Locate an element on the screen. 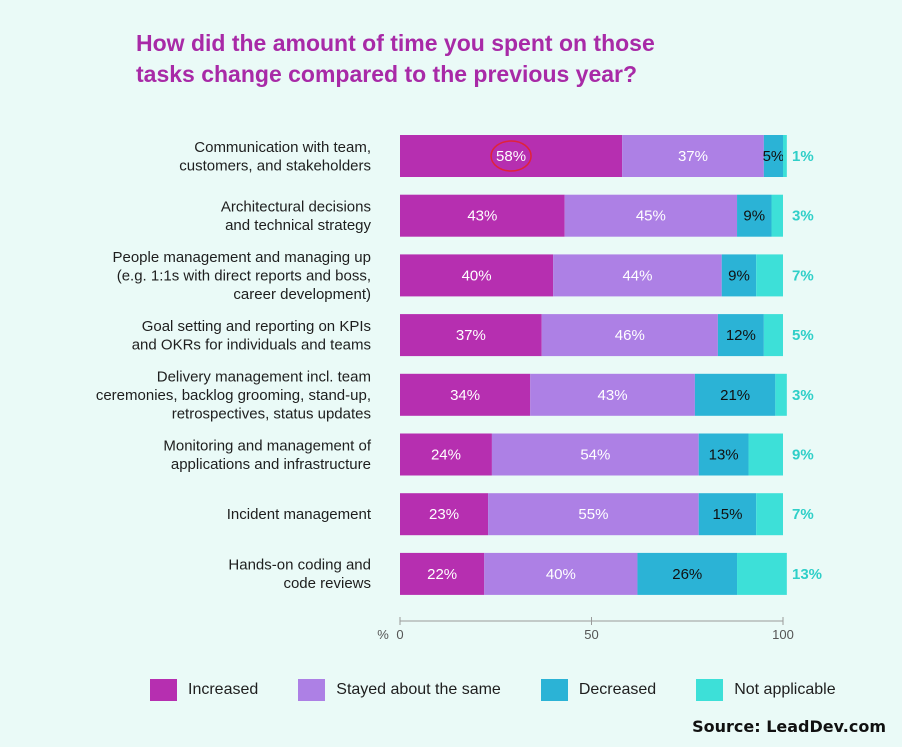 This screenshot has width=902, height=747. data-label: 54% is located at coordinates (595, 455).